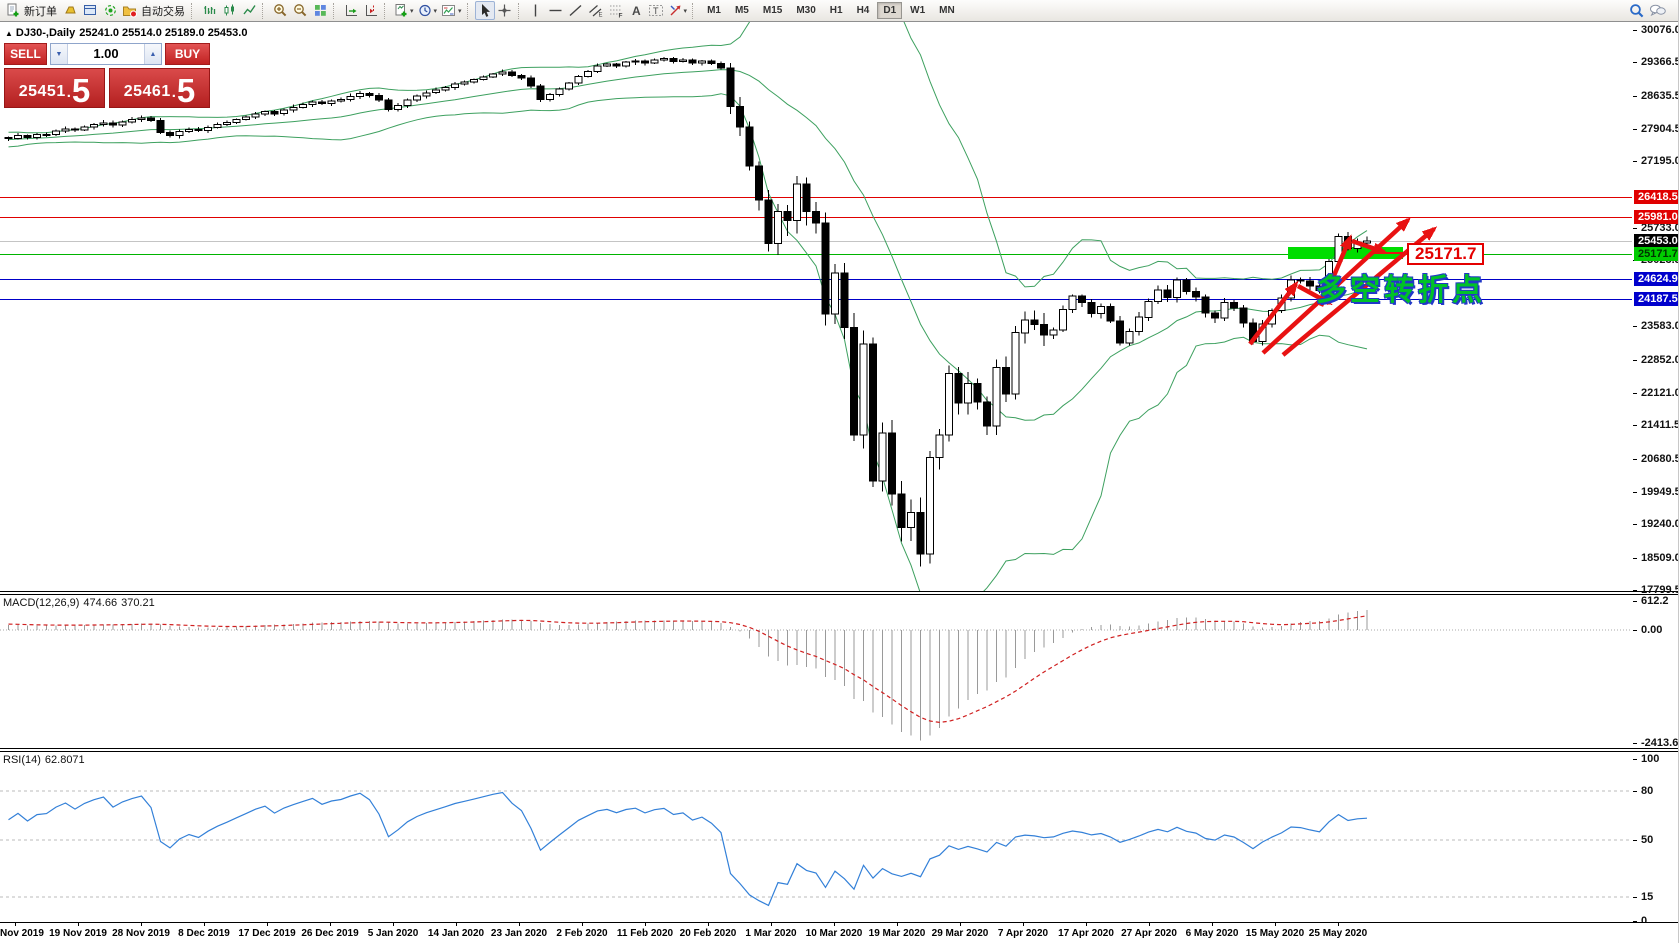 This screenshot has height=943, width=1679. What do you see at coordinates (64, 760) in the screenshot?
I see `rsi-value: 62.8071` at bounding box center [64, 760].